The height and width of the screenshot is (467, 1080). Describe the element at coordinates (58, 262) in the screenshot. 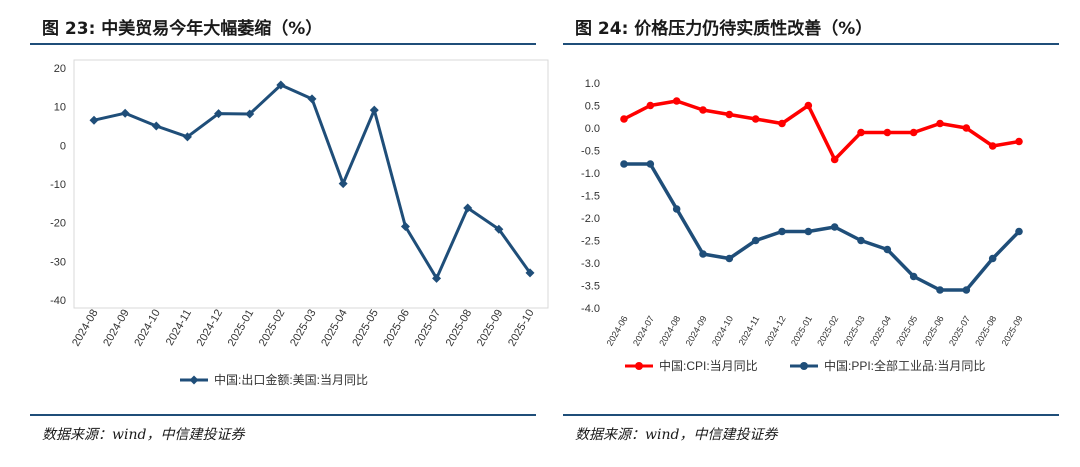

I see `y-tick-label: -30` at that location.